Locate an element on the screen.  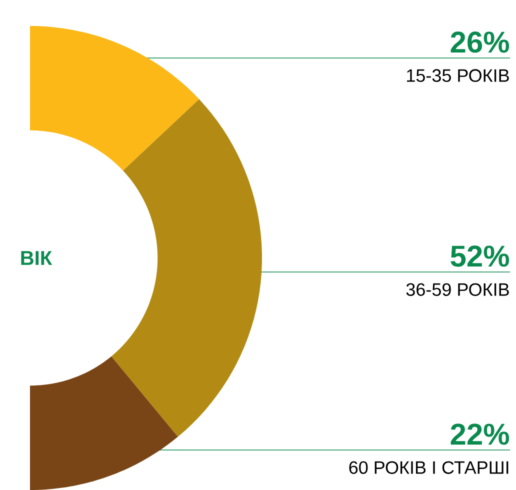
text: ВІК is located at coordinates (36, 258).